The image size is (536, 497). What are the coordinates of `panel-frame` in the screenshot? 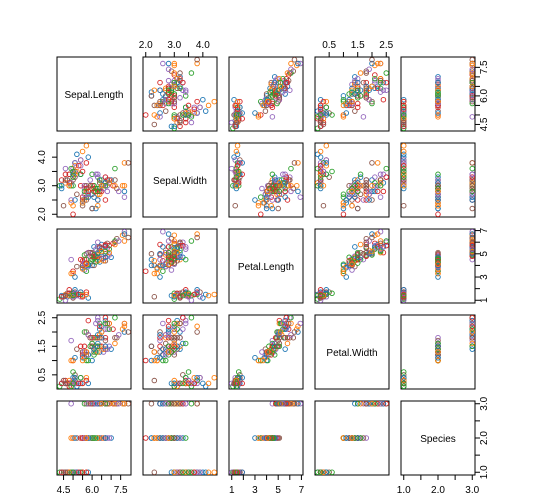 It's located at (180, 266).